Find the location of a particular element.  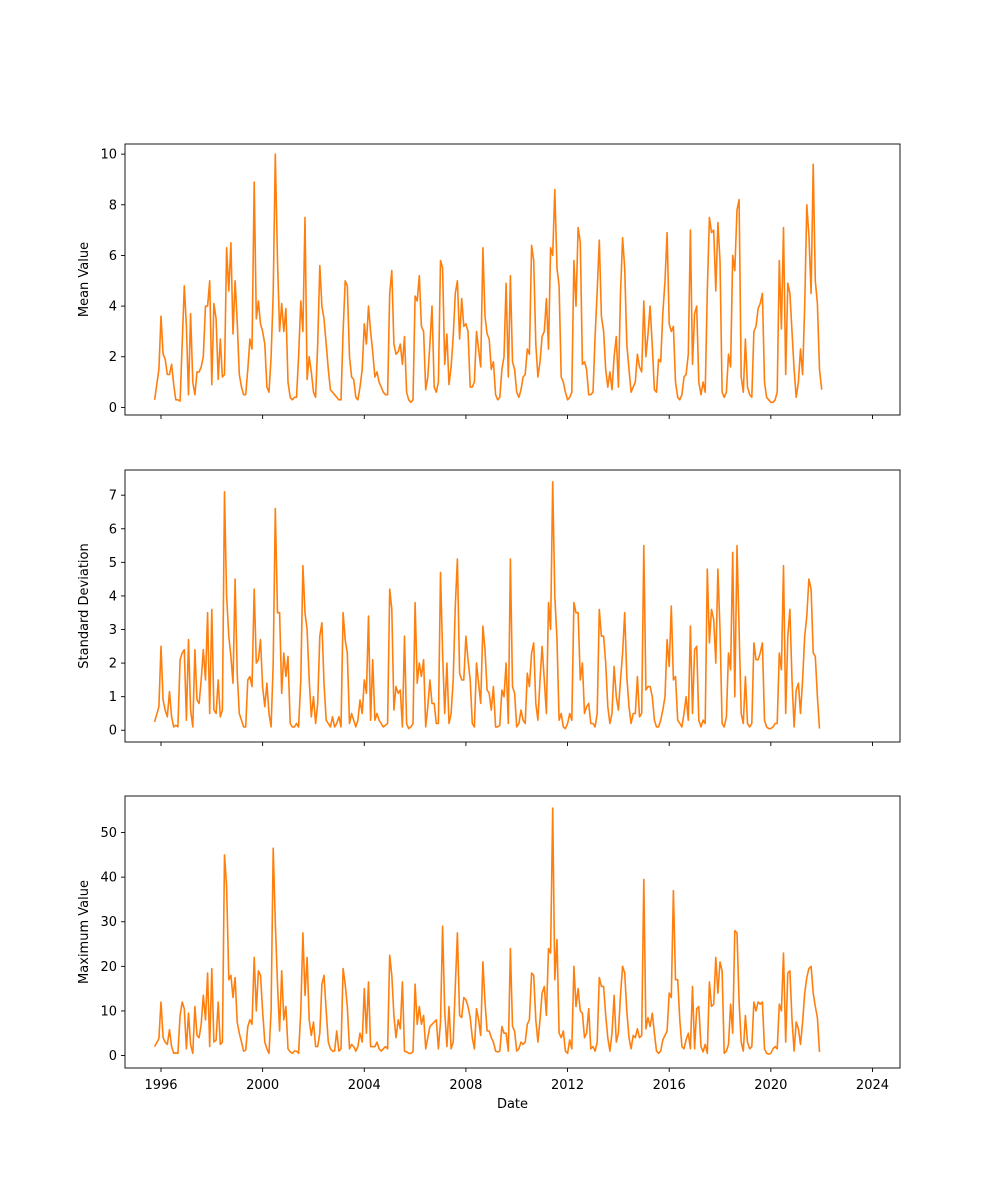

y-tick-label: 3 is located at coordinates (113, 630).